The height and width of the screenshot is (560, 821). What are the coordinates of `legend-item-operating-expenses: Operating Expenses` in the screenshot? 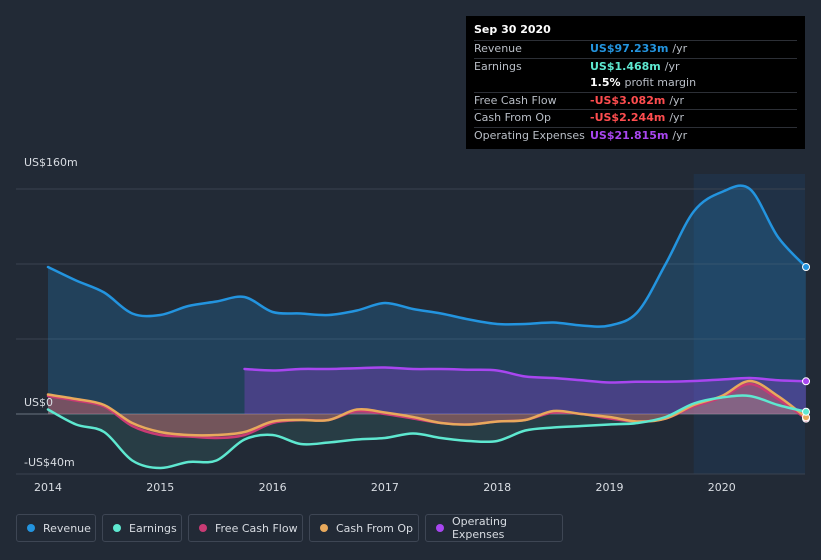 It's located at (494, 528).